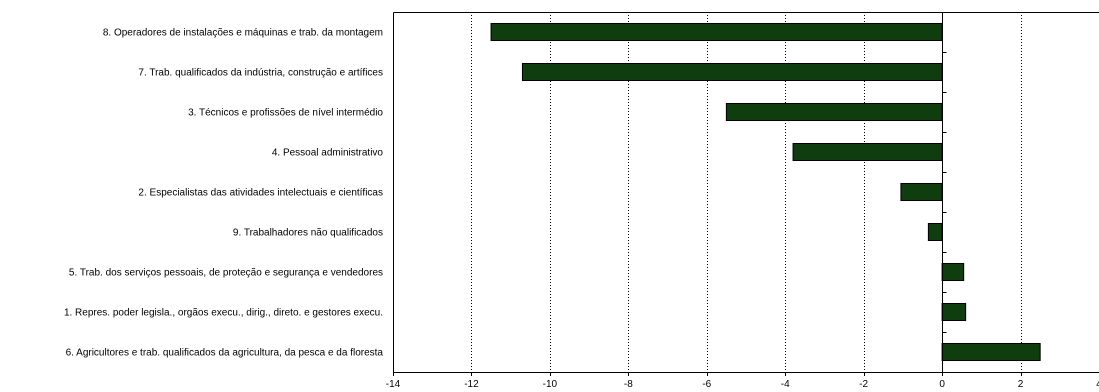 This screenshot has height=392, width=1099. I want to click on x-tick-label: 2, so click(1021, 384).